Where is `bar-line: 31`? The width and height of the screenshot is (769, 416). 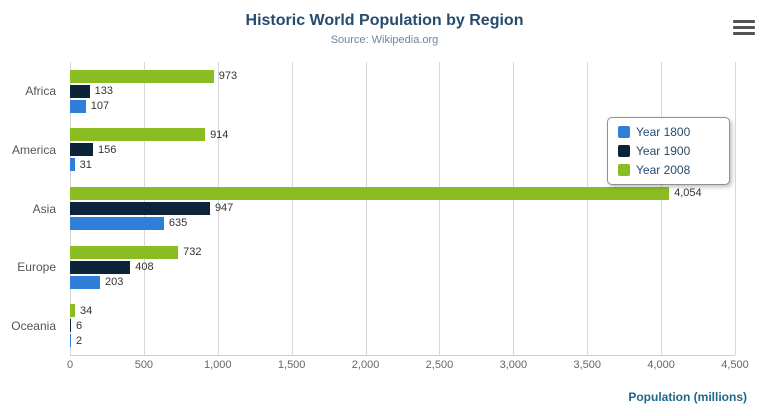
bar-line: 31 is located at coordinates (402, 165).